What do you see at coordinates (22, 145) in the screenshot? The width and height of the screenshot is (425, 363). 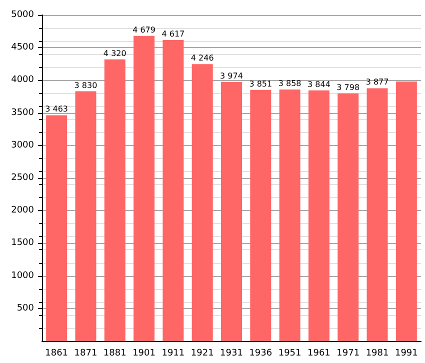 I see `y-tick-label: 3000` at bounding box center [22, 145].